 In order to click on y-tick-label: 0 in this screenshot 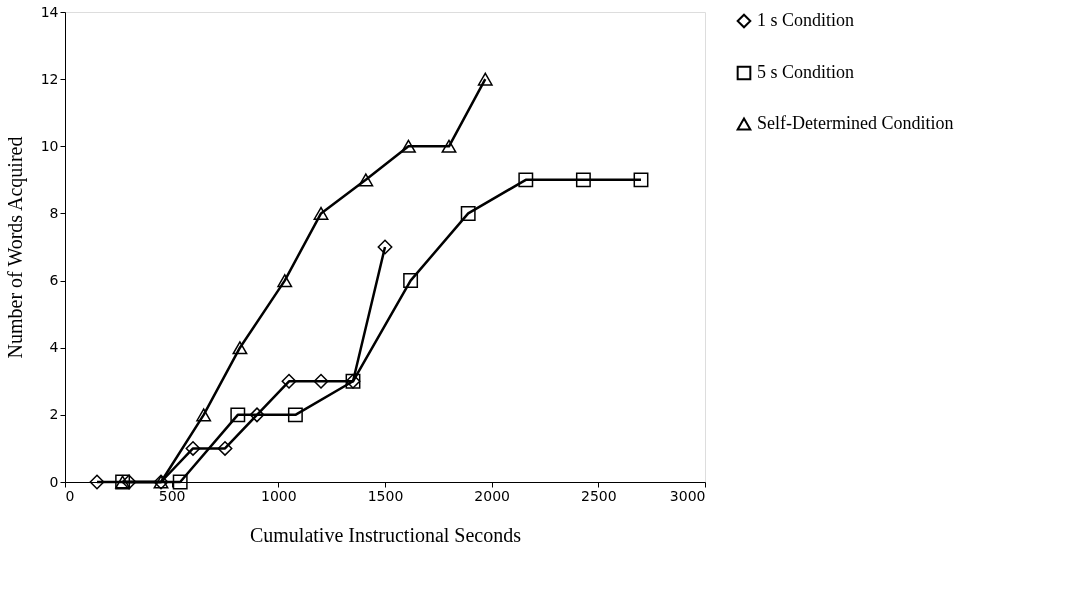, I will do `click(54, 481)`.